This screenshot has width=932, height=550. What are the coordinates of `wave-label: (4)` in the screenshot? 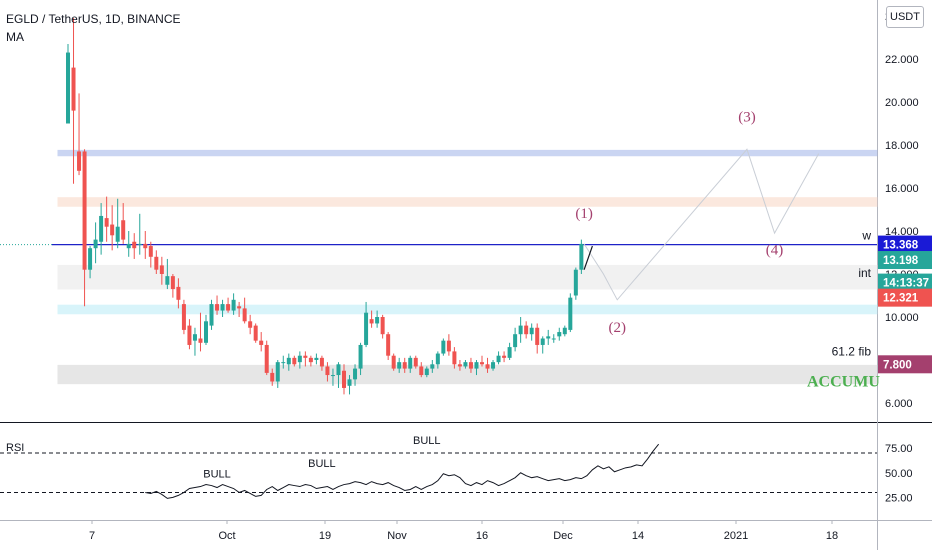 It's located at (775, 251).